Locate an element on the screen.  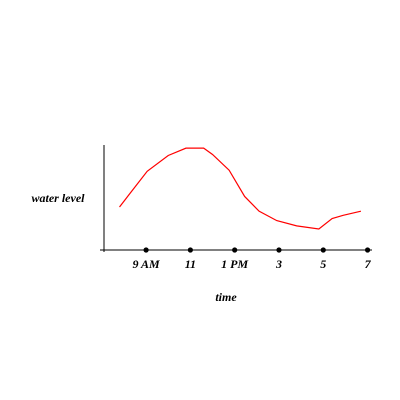
x-tick-label: 1 PM is located at coordinates (234, 264).